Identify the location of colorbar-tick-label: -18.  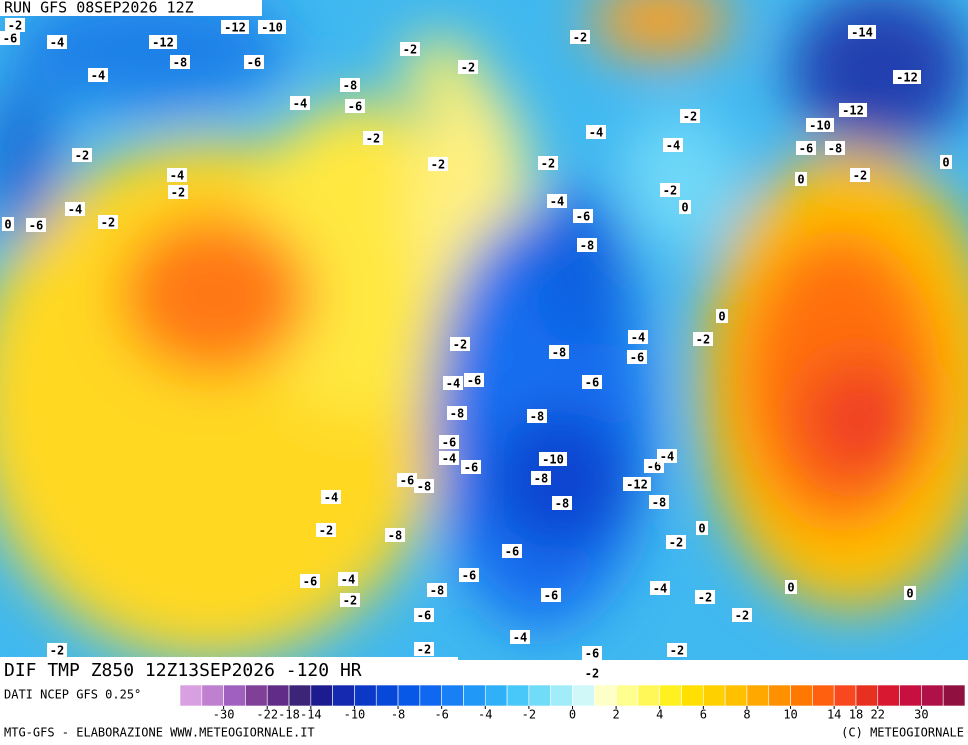
(289, 715).